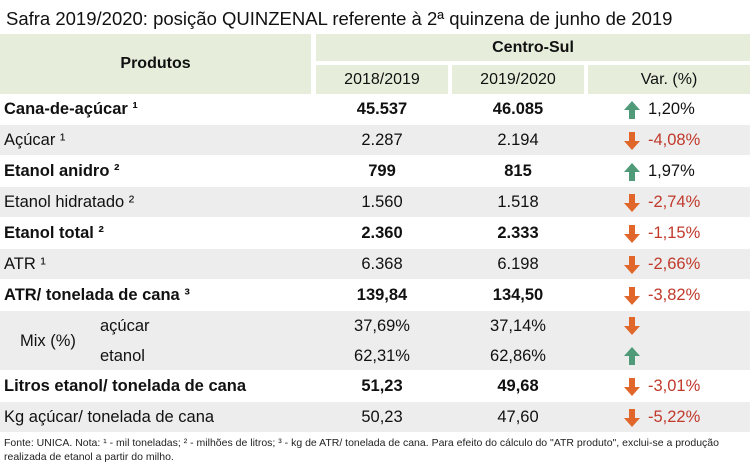 The width and height of the screenshot is (750, 468). I want to click on row-value-2018: 2.287, so click(382, 140).